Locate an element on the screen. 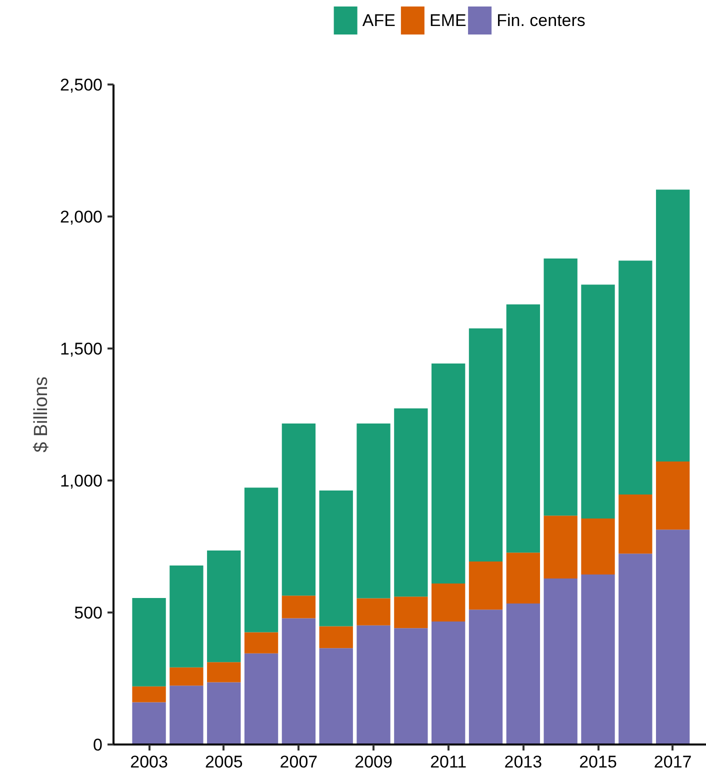 Image resolution: width=706 pixels, height=781 pixels. y-tick-label: 0 is located at coordinates (98, 745).